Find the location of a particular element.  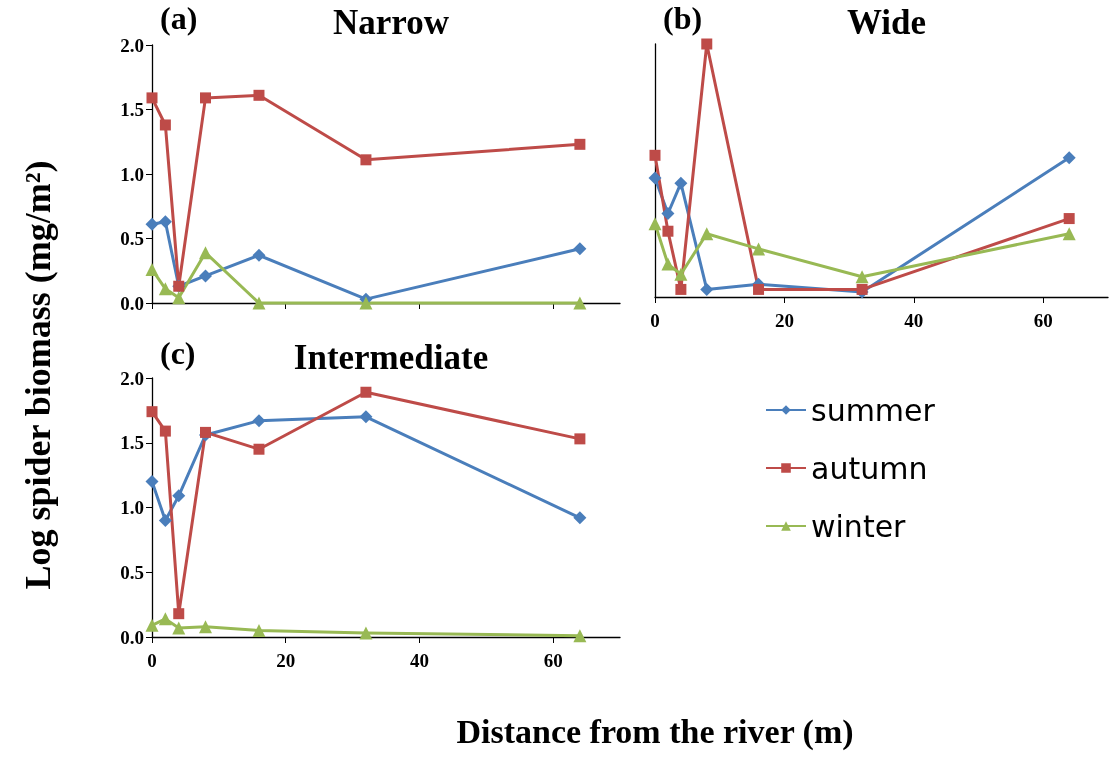

chart-title: Wide is located at coordinates (886, 22).